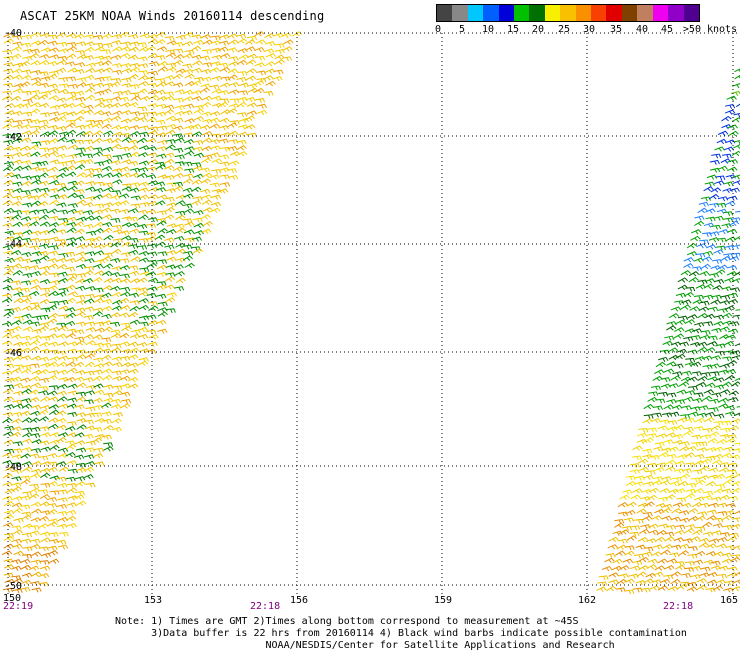  I want to click on lat-label--42: -42, so click(13, 137).